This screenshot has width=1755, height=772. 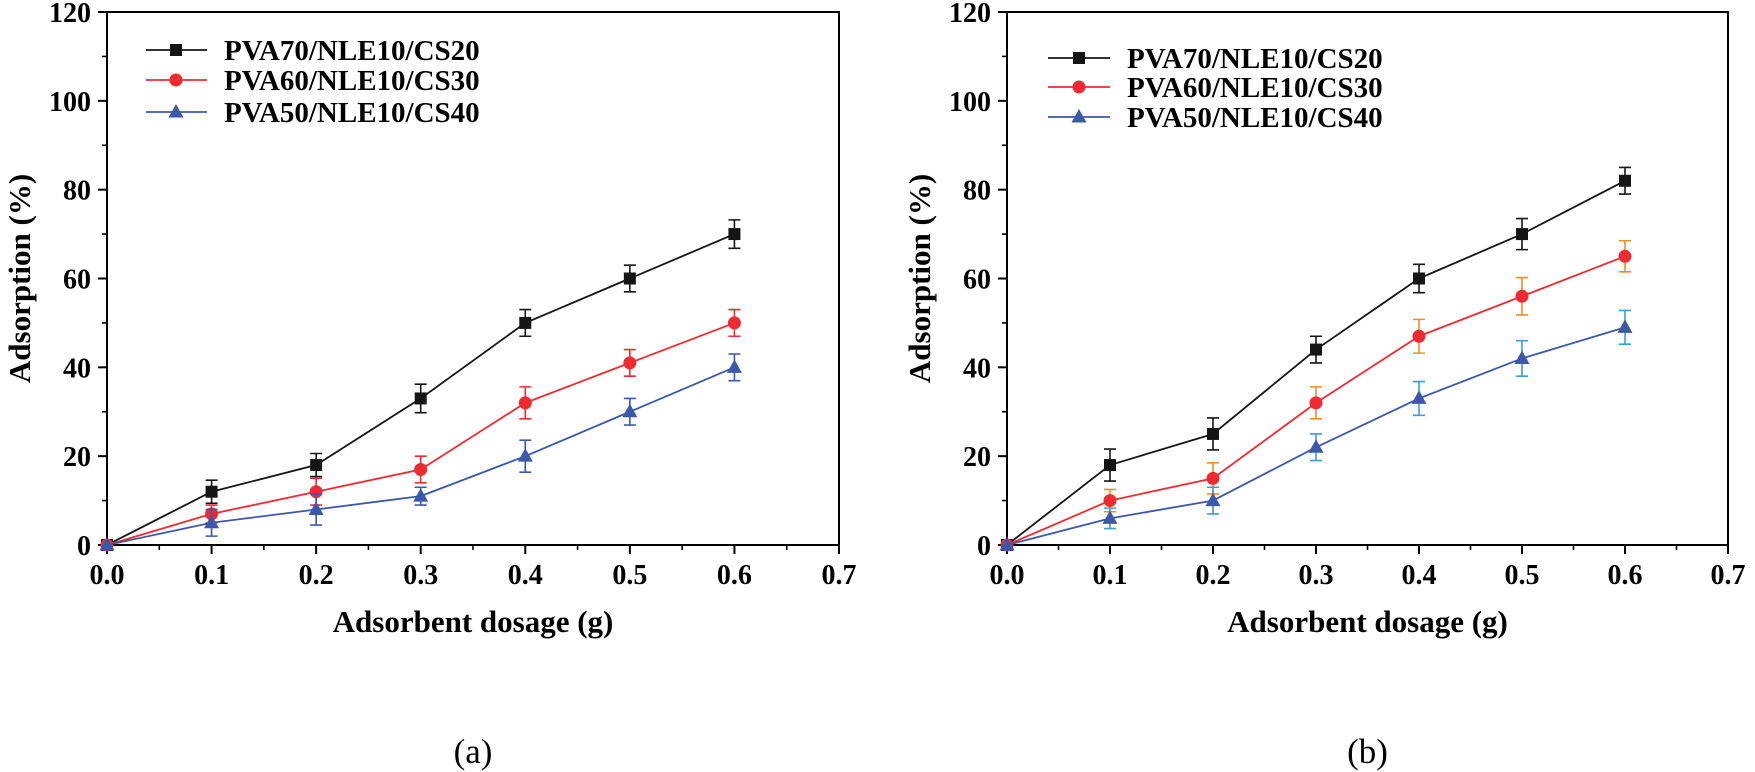 I want to click on legend-label: PVA60/NLE10/CS30, so click(x=352, y=81).